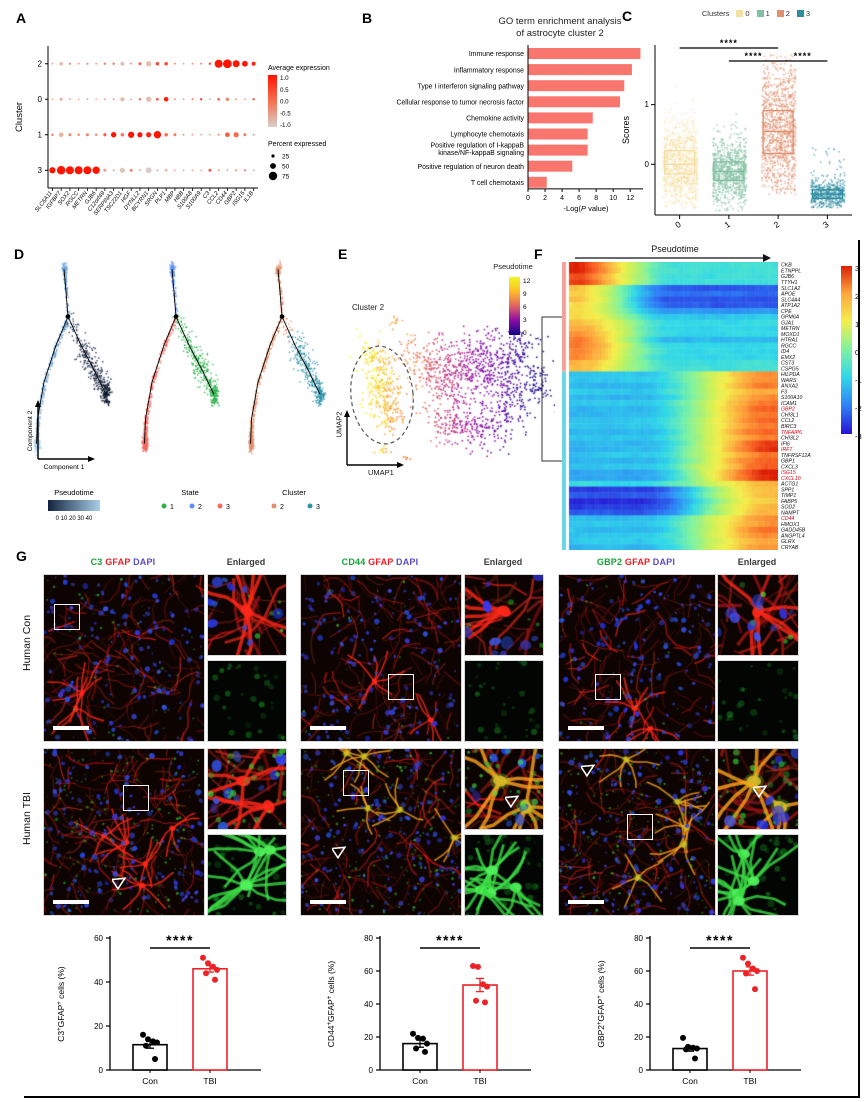 The height and width of the screenshot is (1102, 866). I want to click on pseudotime-arrow, so click(673, 258).